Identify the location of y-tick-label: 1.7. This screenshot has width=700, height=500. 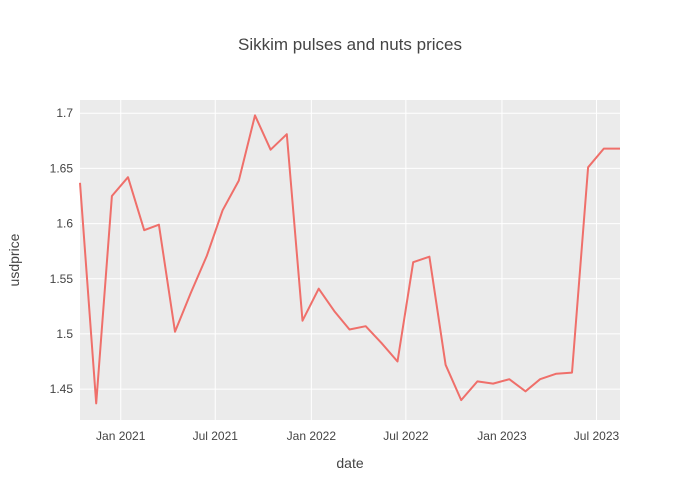
(64, 113).